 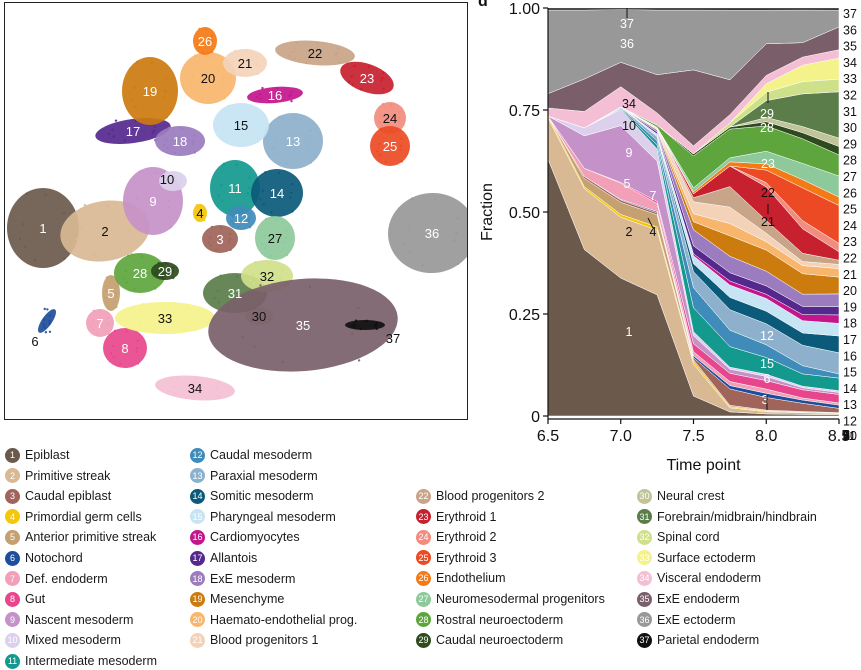 I want to click on legend-item-9: 9 Nascent mesoderm, so click(x=69, y=620).